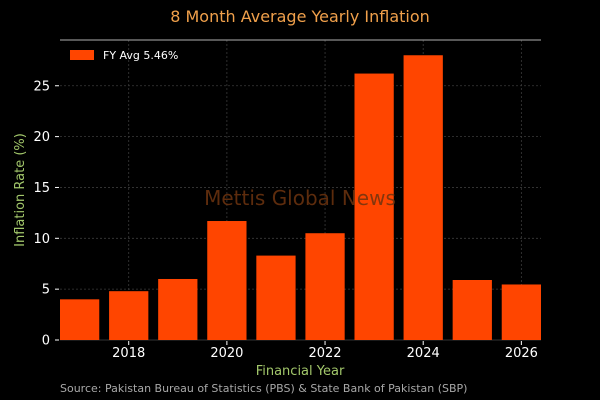  What do you see at coordinates (41, 86) in the screenshot?
I see `y-tick-label: 25` at bounding box center [41, 86].